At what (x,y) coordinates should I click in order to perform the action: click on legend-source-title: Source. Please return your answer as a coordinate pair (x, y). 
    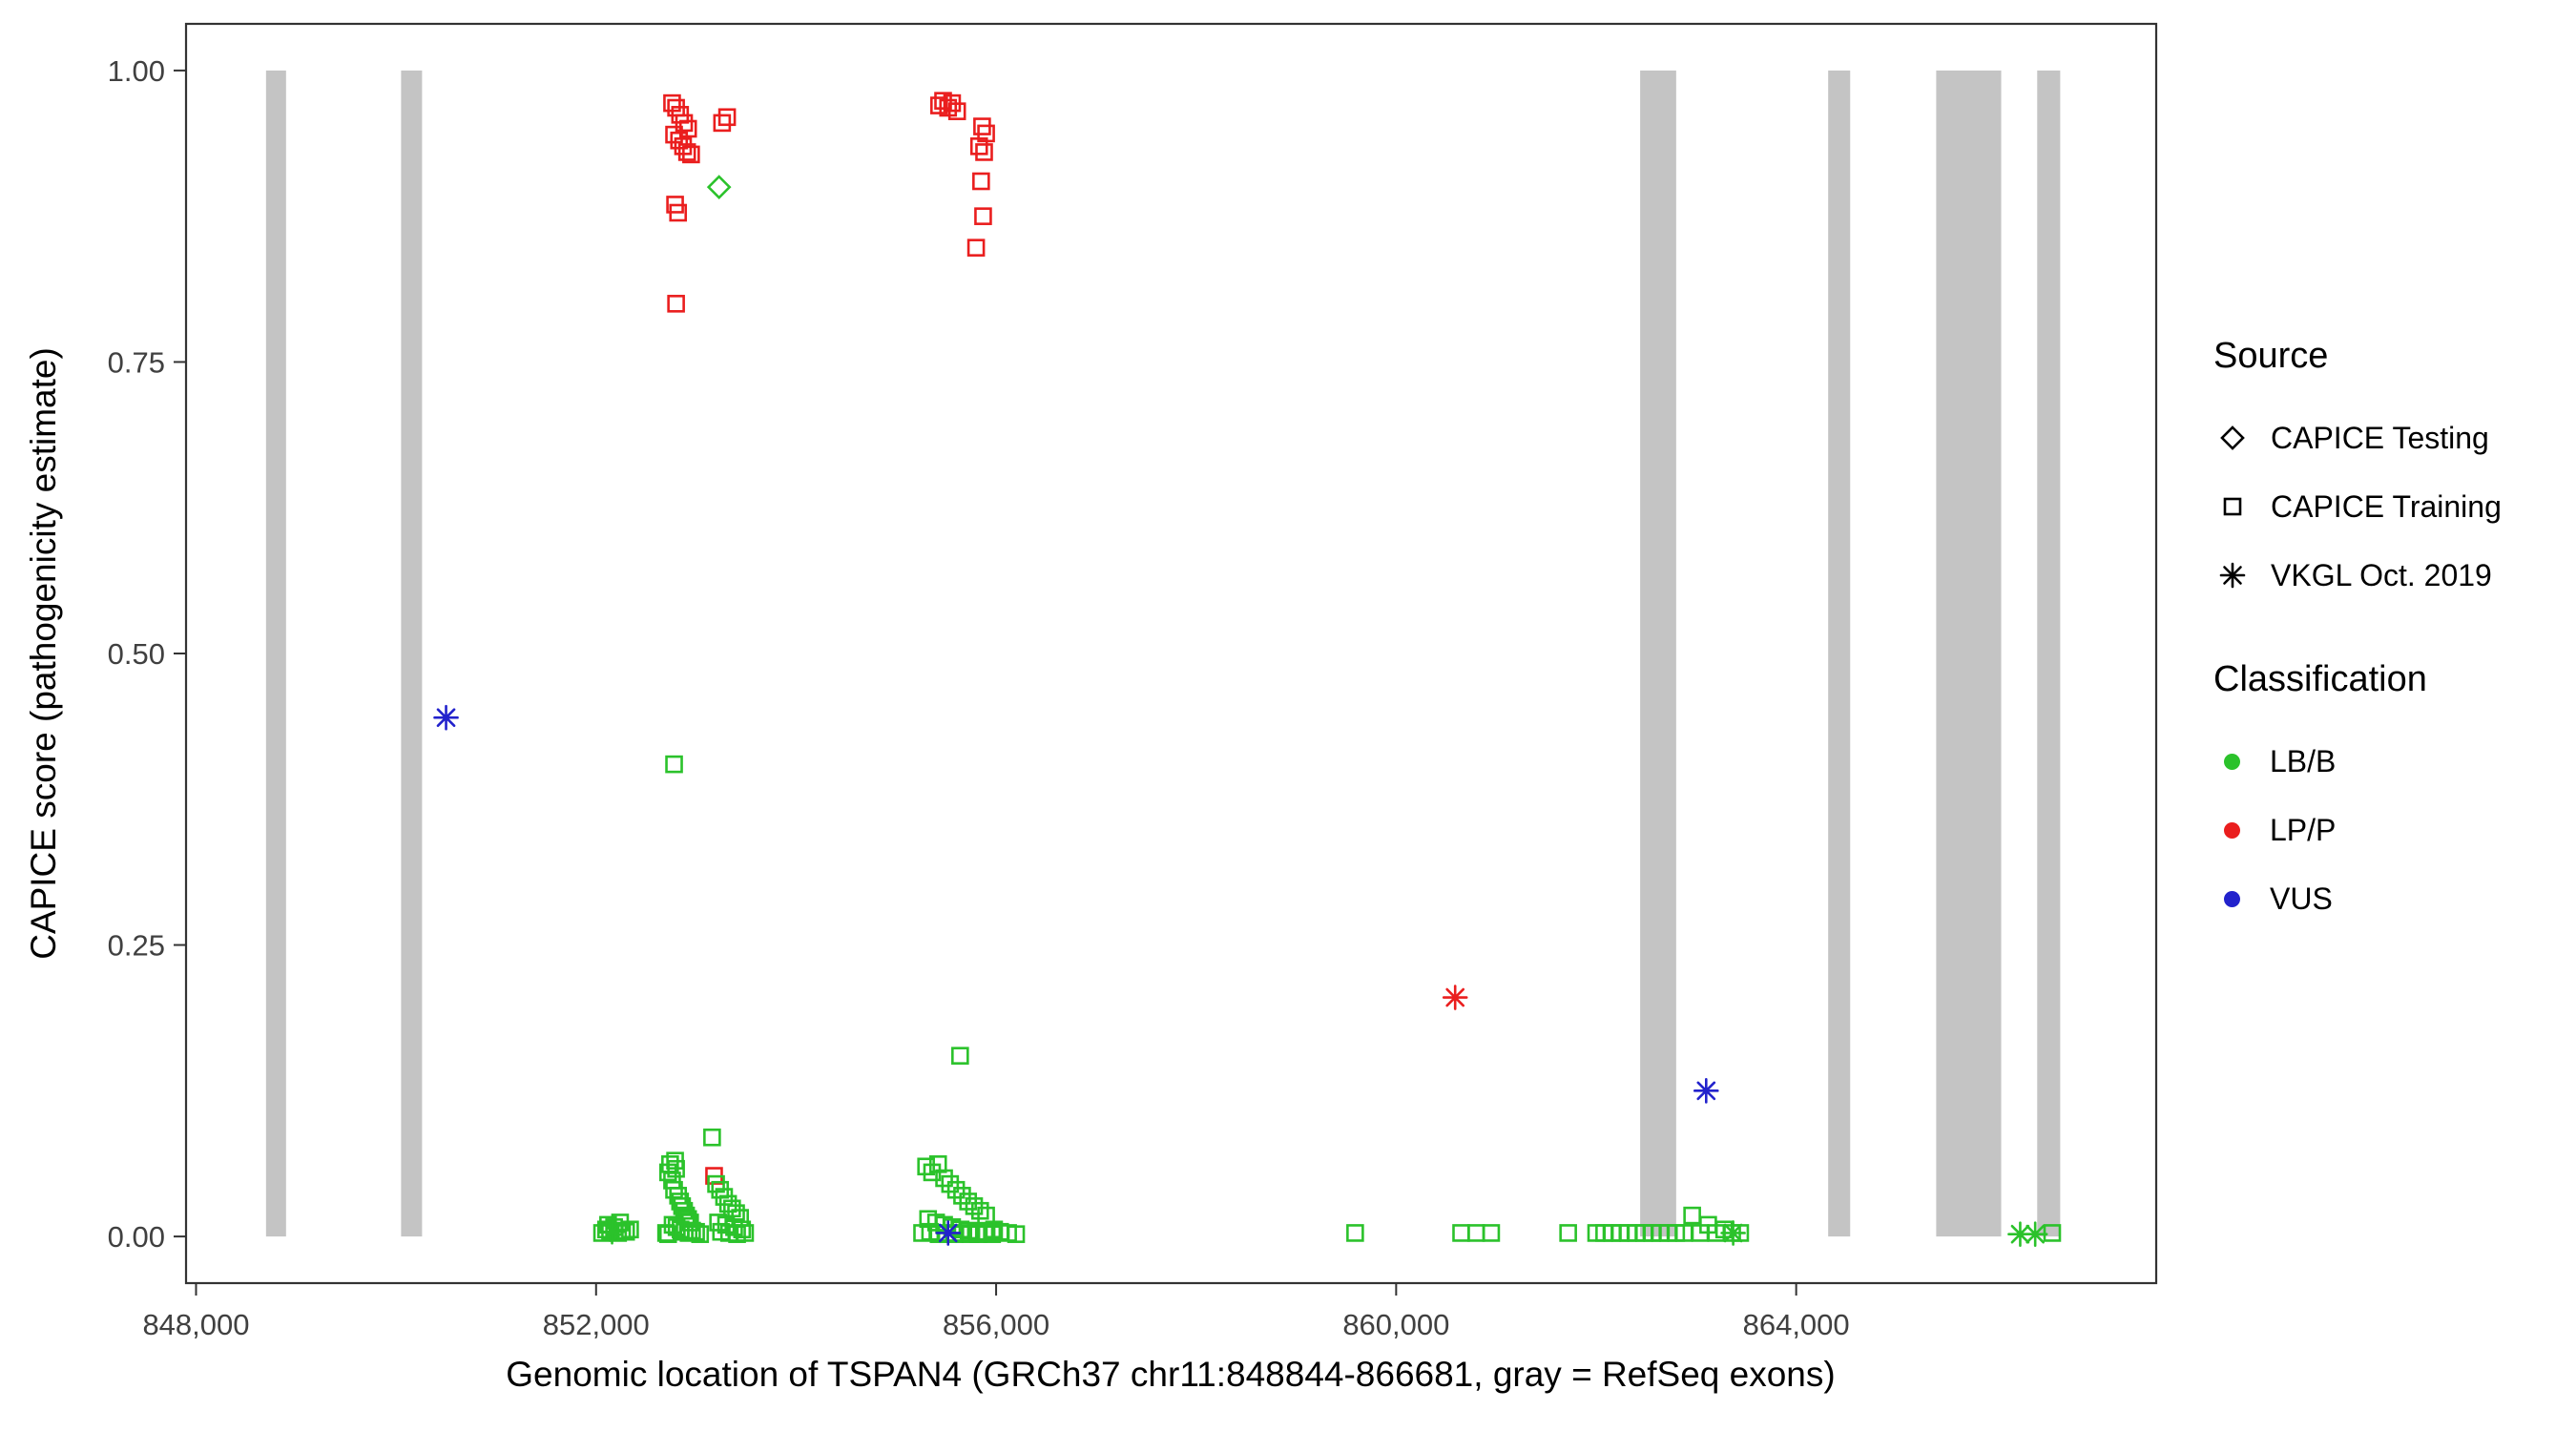
    Looking at the image, I should click on (2271, 356).